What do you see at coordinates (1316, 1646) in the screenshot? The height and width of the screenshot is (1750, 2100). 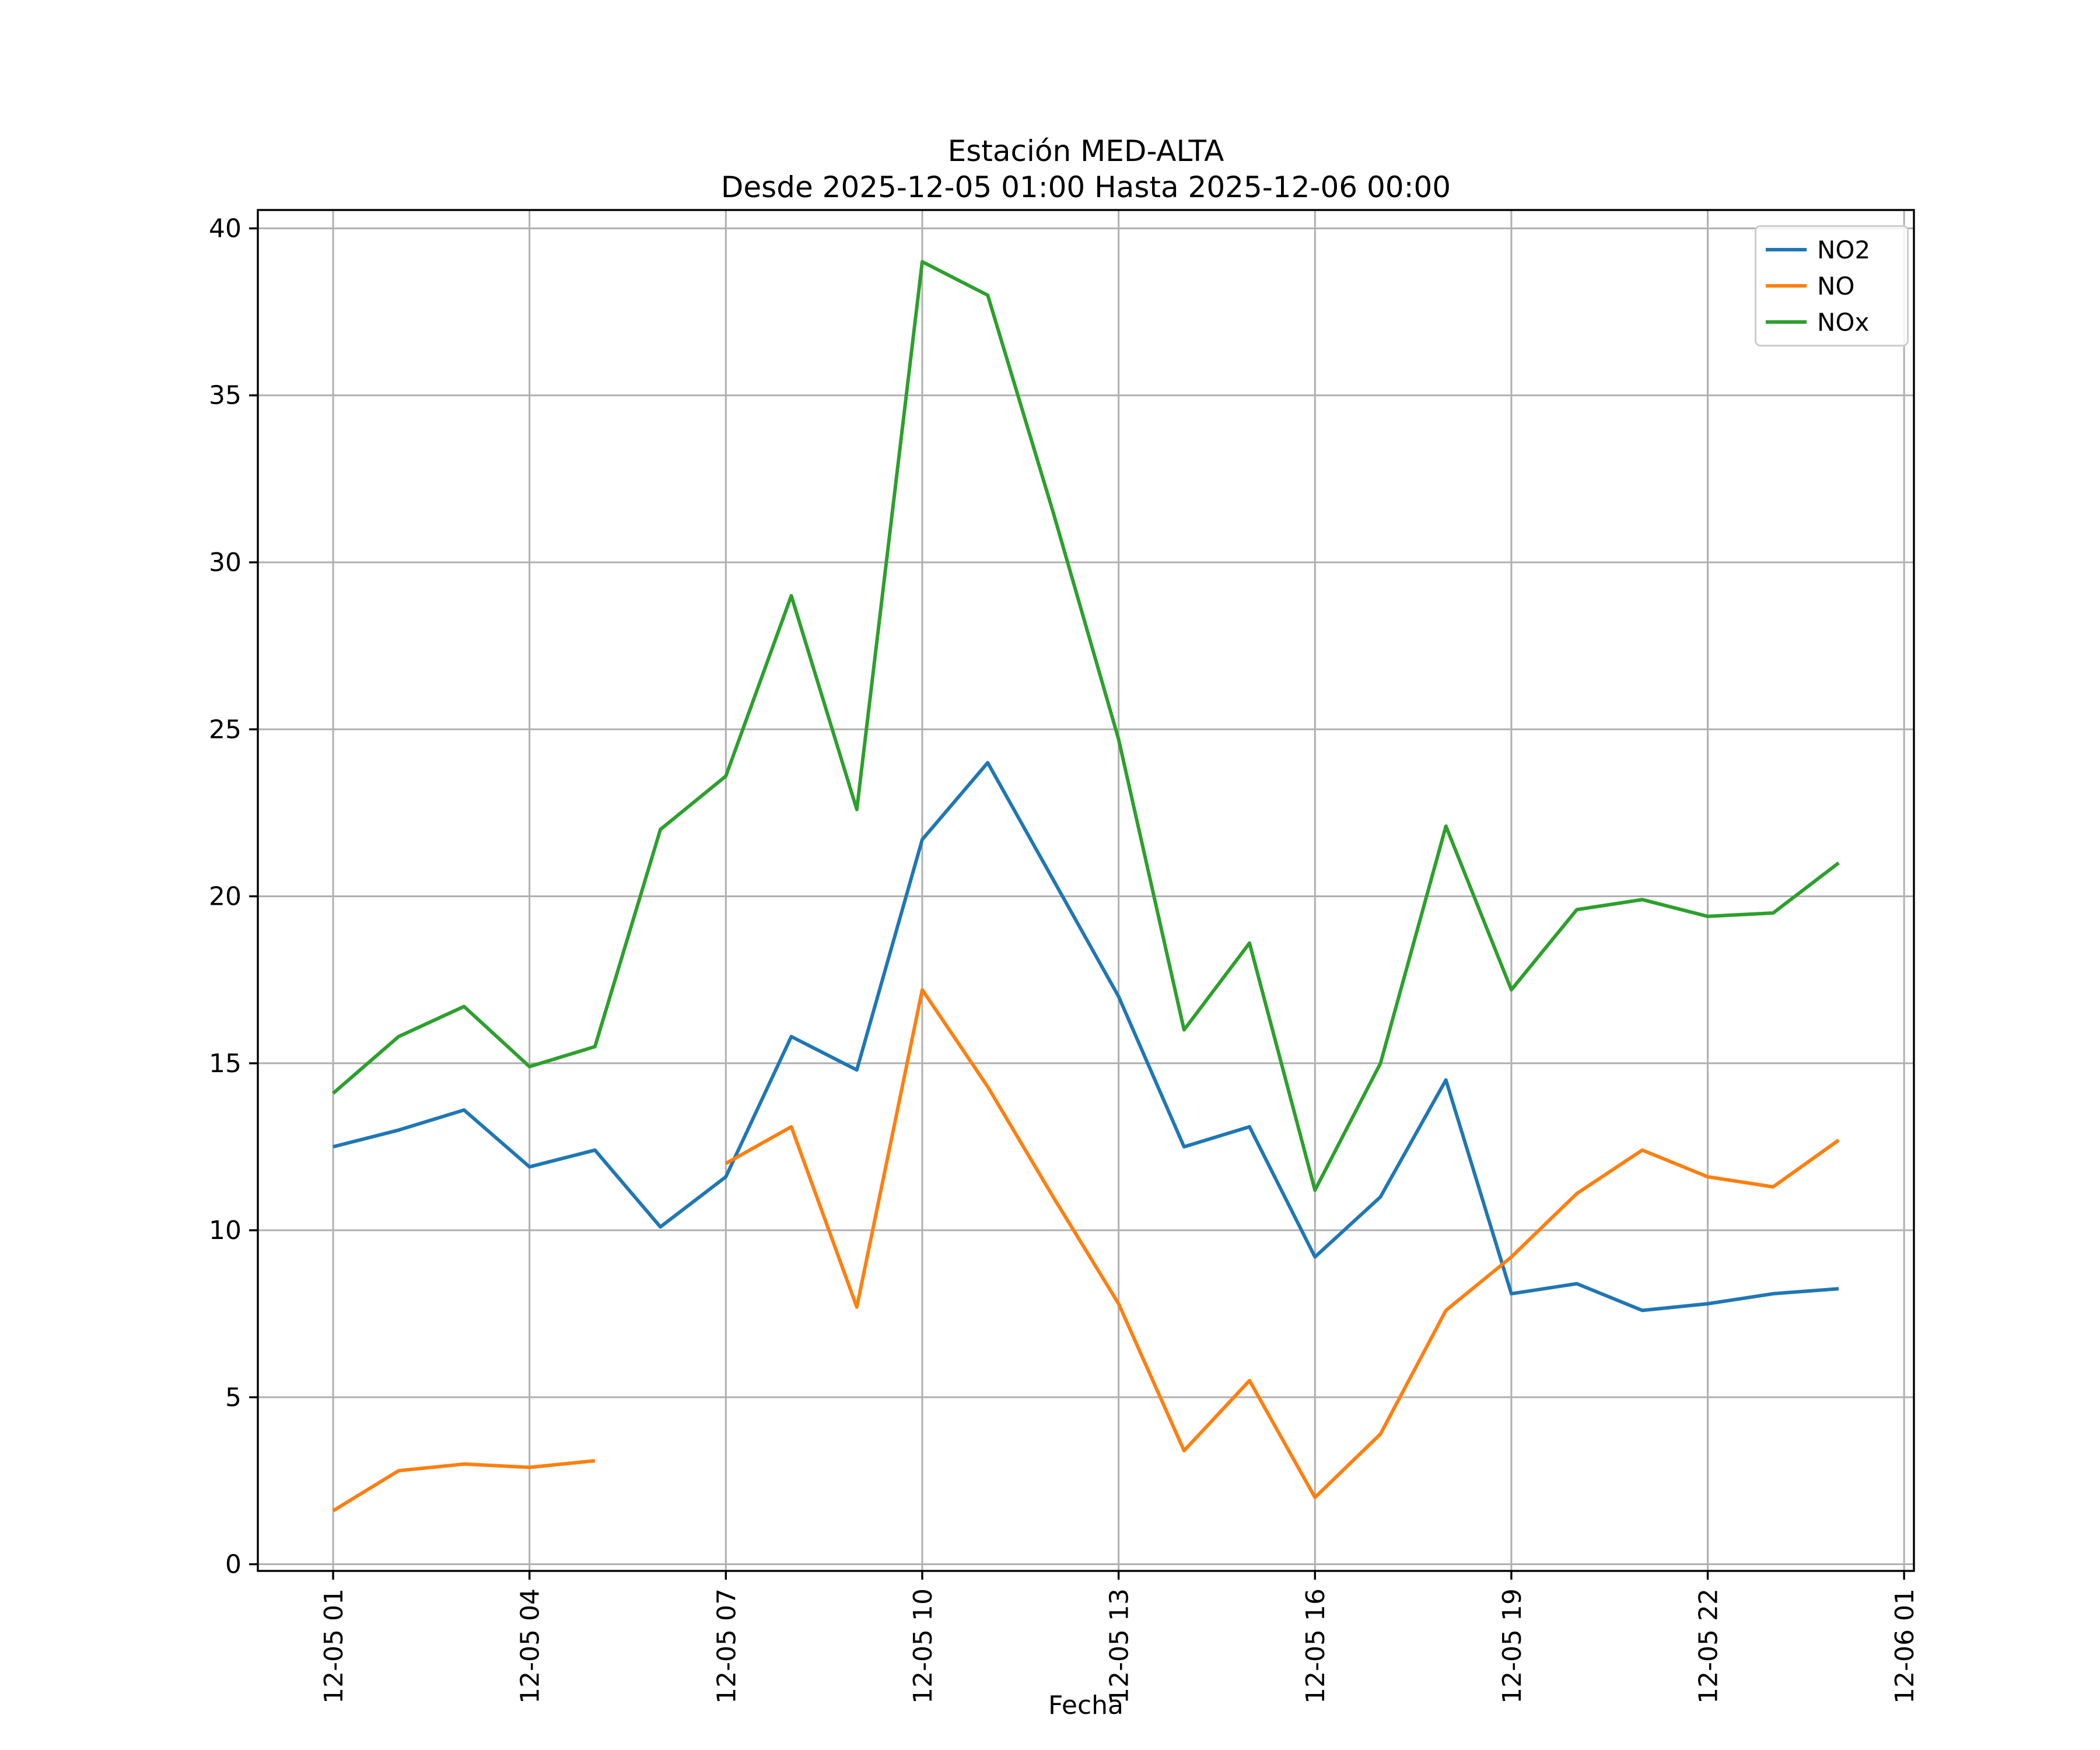 I see `x-tick-label: 12-05 16` at bounding box center [1316, 1646].